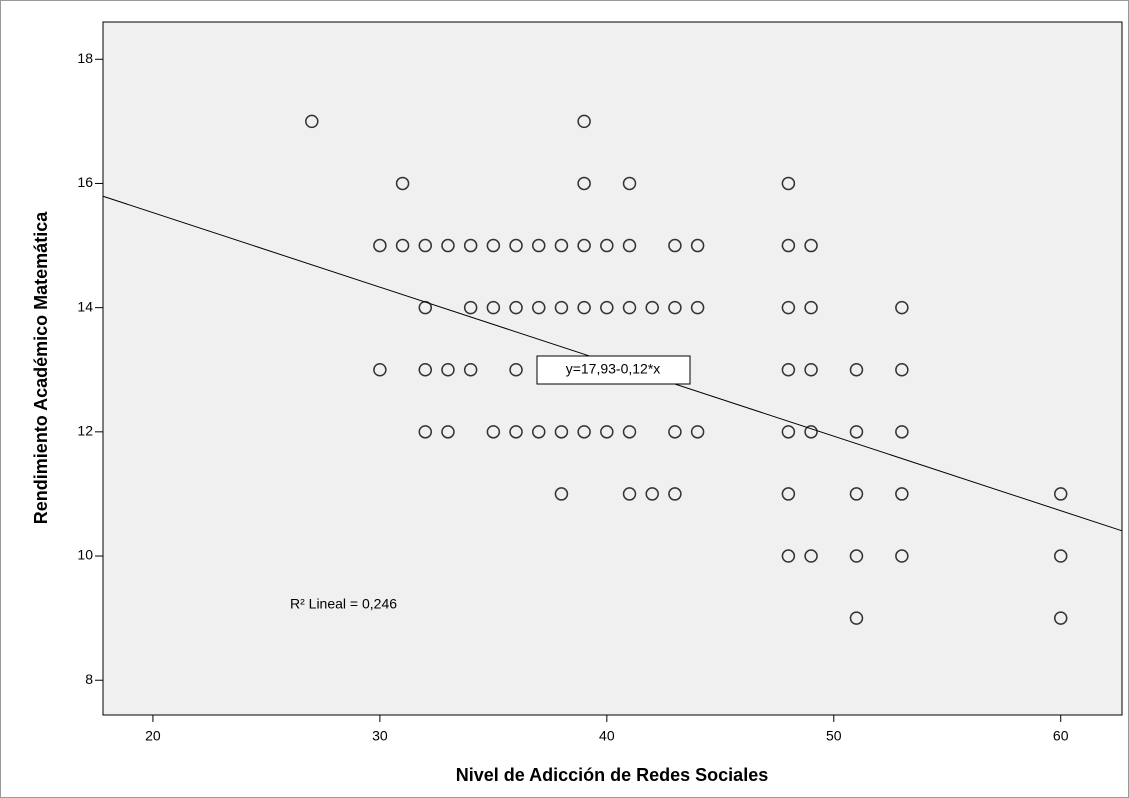 This screenshot has width=1129, height=798. Describe the element at coordinates (41, 367) in the screenshot. I see `y-axis-title: Rendimiento Académico Matemática` at that location.